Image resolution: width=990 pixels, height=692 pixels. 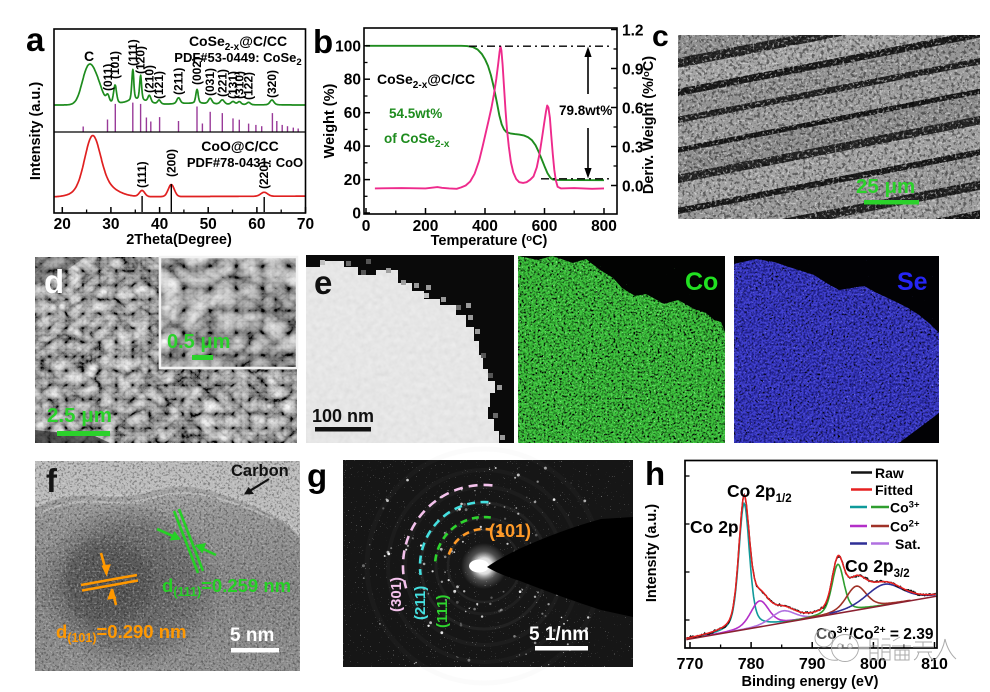 What do you see at coordinates (690, 664) in the screenshot?
I see `svg-text: 770` at bounding box center [690, 664].